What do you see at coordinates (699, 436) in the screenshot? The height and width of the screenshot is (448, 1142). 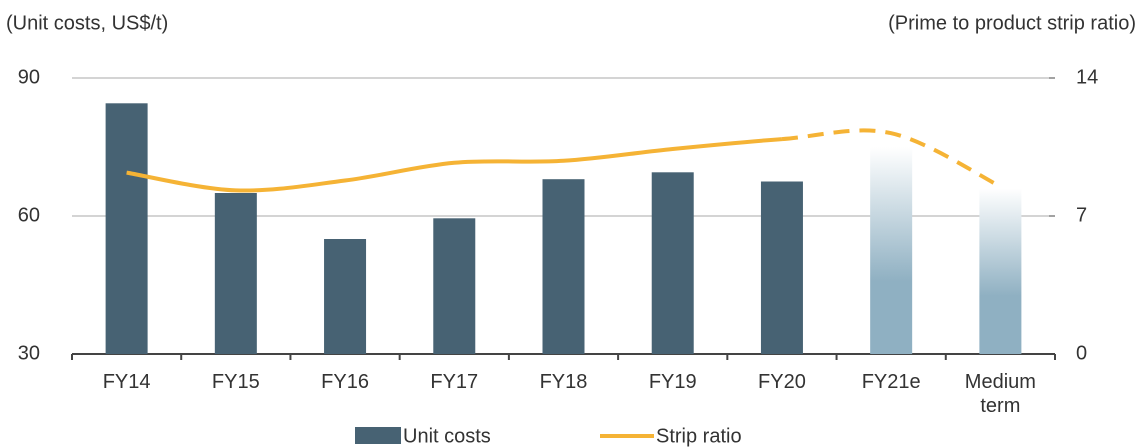 I see `legend-label: Strip ratio` at bounding box center [699, 436].